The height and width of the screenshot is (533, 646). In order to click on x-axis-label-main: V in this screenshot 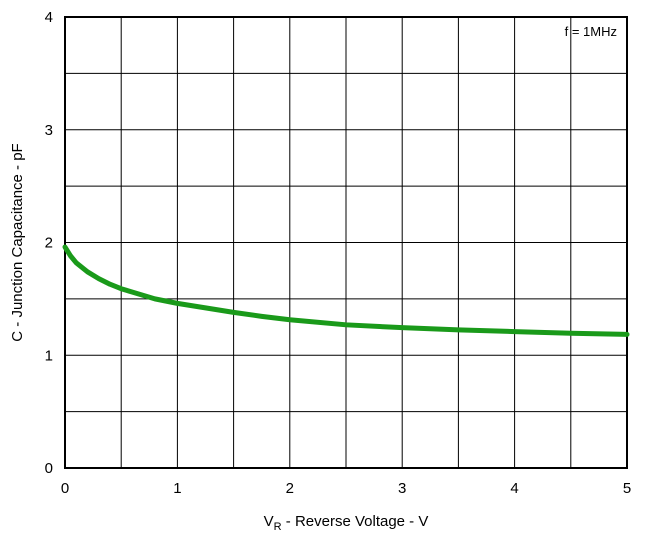, I will do `click(269, 521)`.